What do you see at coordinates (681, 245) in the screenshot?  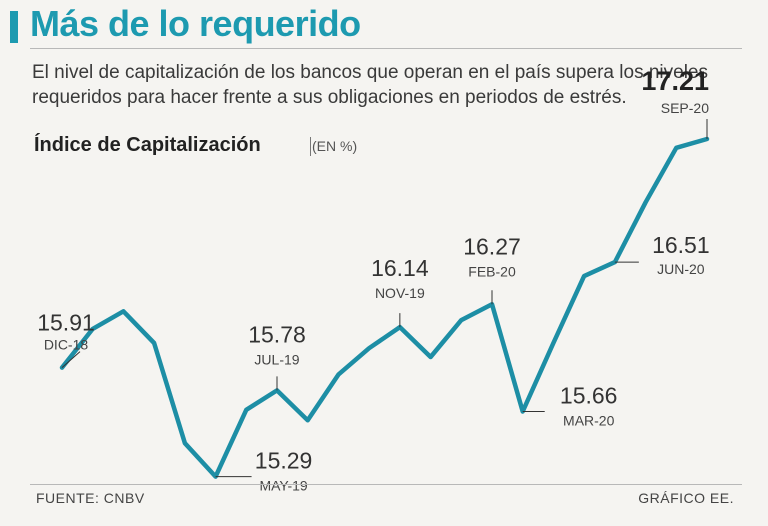 I see `data-label-value-jun-20: 16.51` at bounding box center [681, 245].